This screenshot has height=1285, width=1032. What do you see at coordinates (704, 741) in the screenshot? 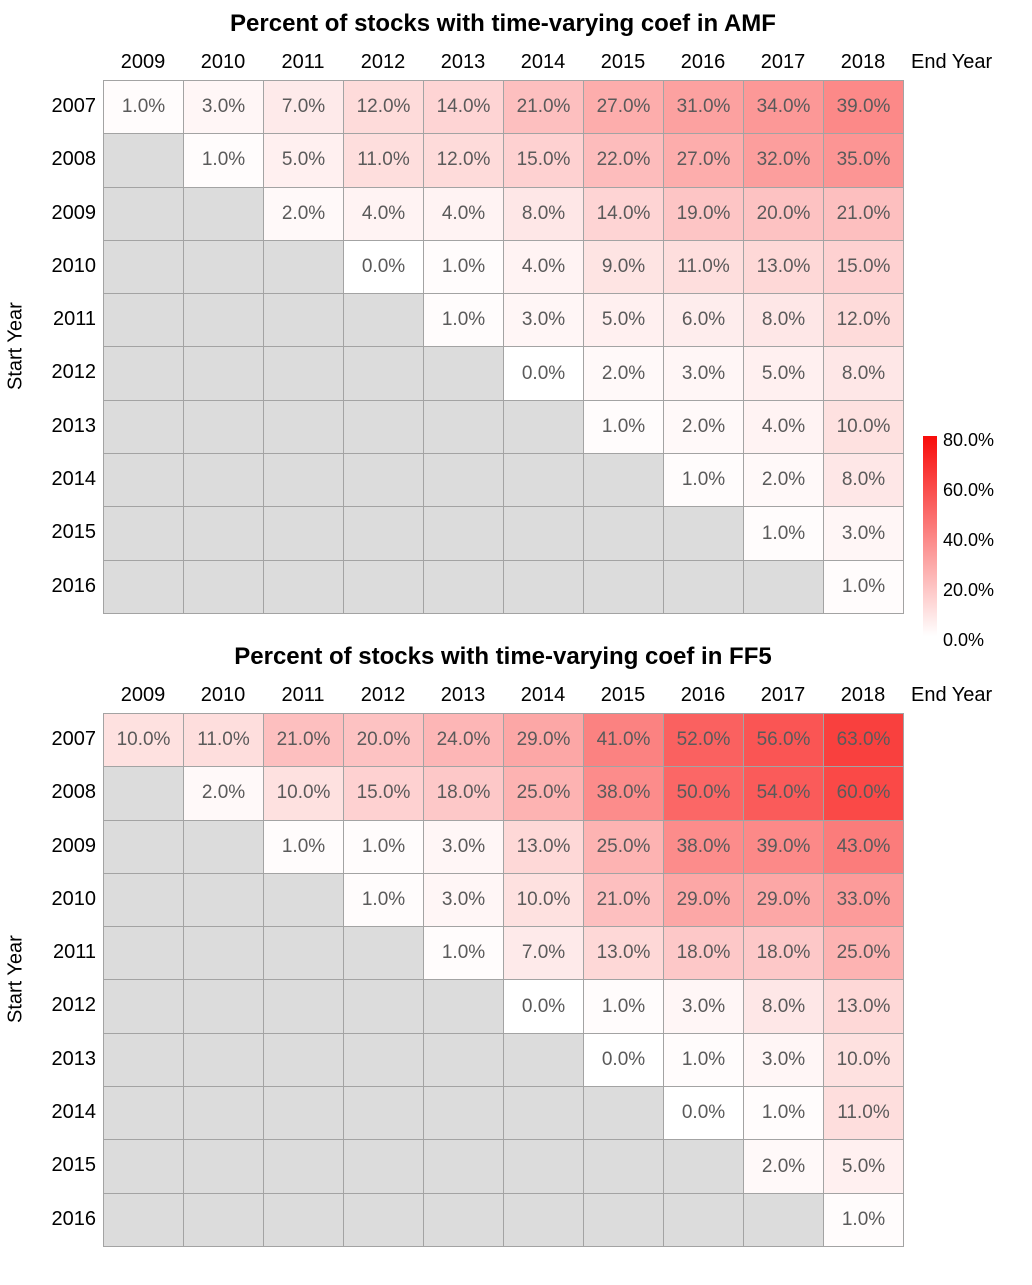
I see `heatmap-cell: 52.0%` at bounding box center [704, 741].